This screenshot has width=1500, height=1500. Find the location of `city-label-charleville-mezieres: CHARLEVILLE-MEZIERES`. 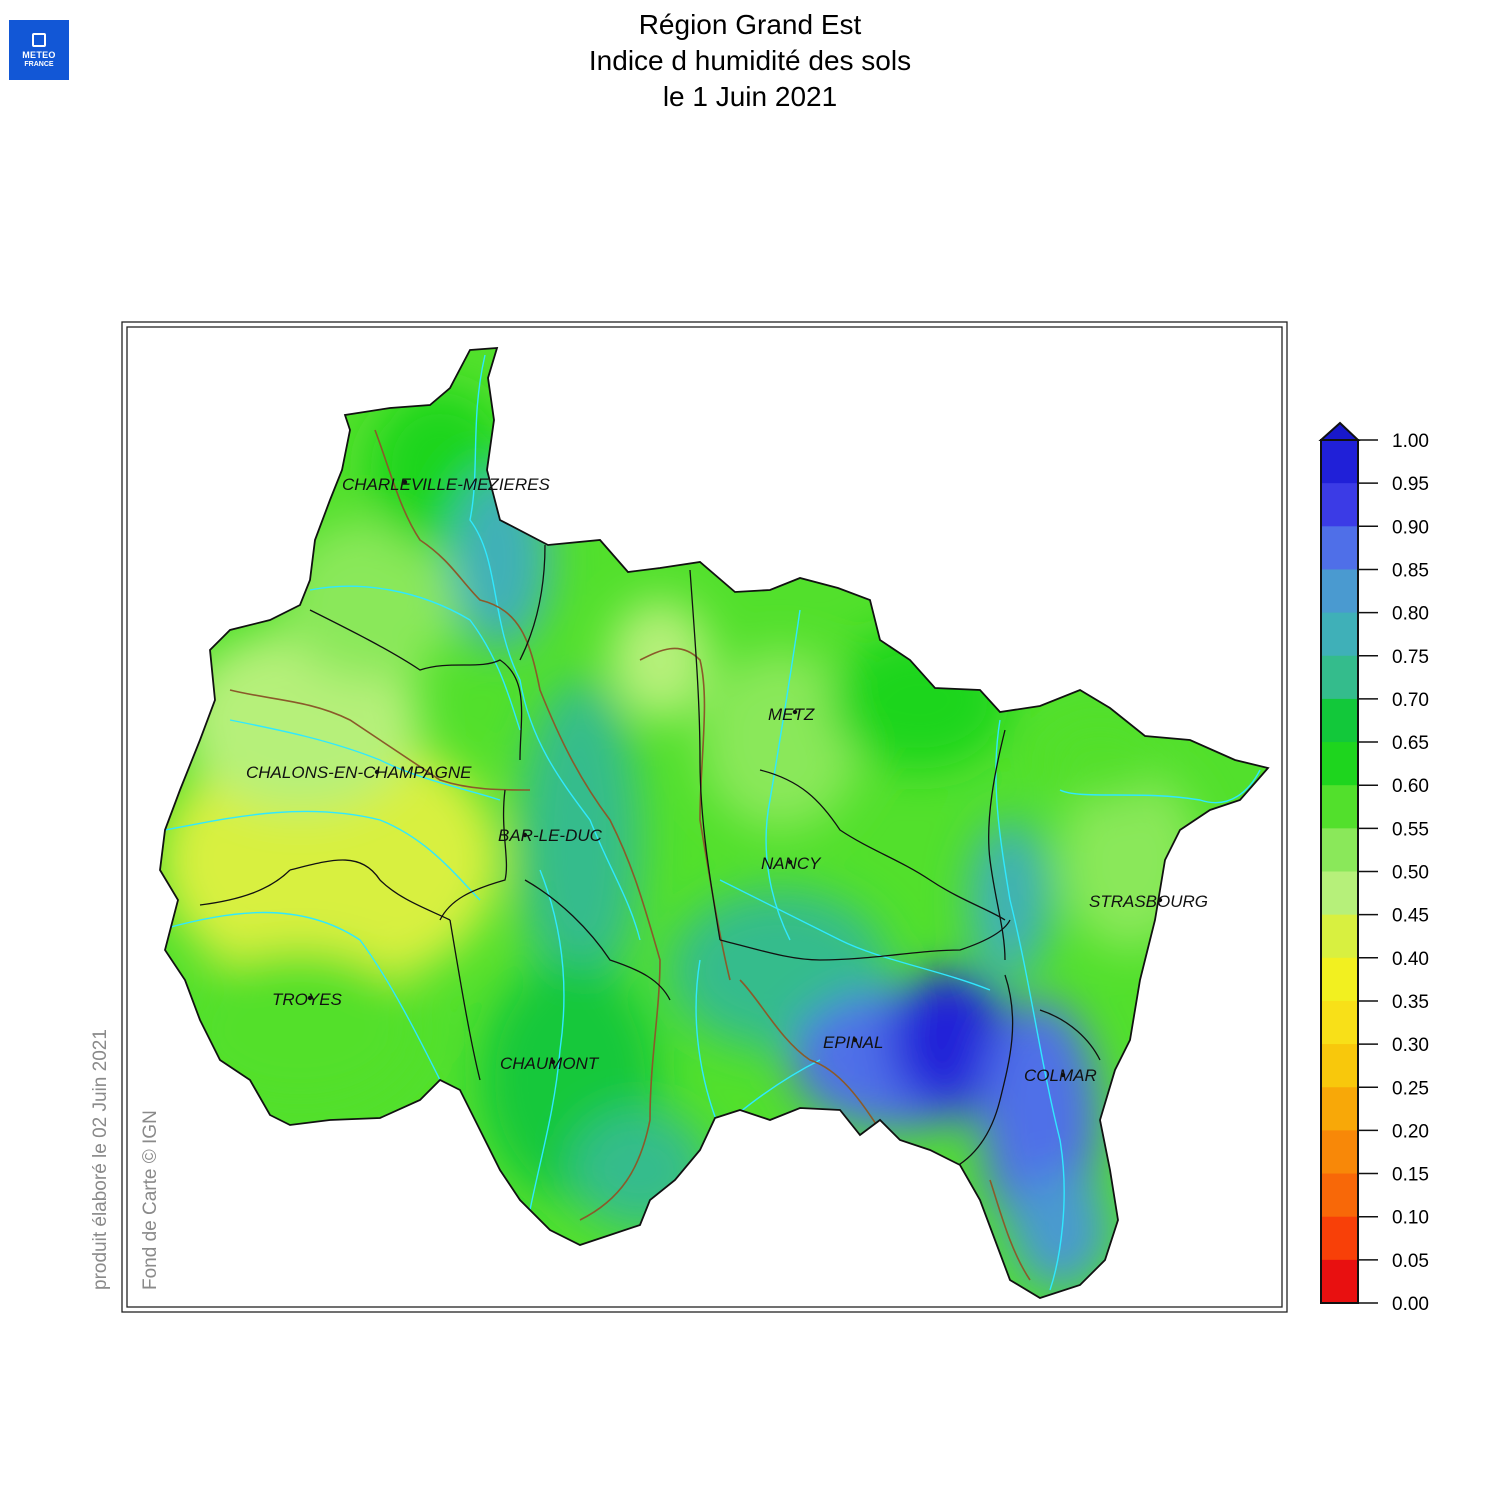

city-label-charleville-mezieres: CHARLEVILLE-MEZIERES is located at coordinates (446, 484).